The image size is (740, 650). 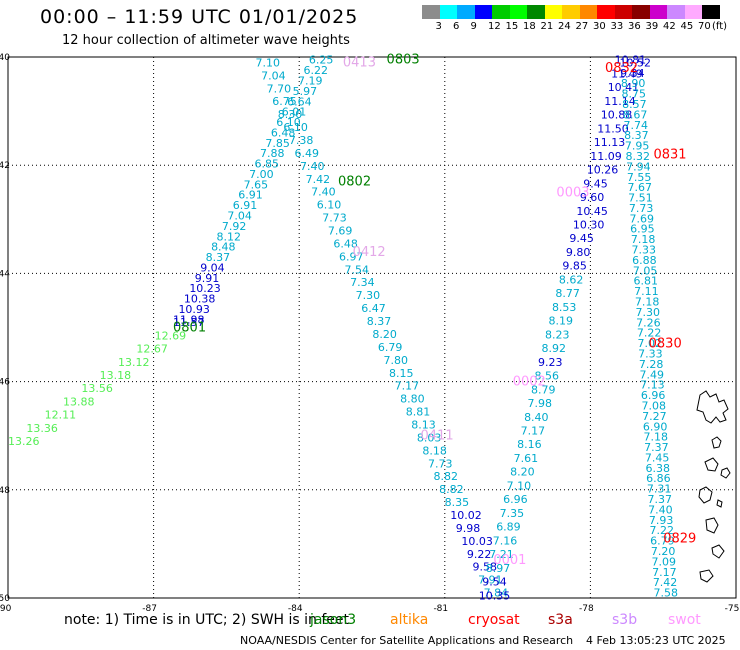 What do you see at coordinates (434, 450) in the screenshot?
I see `wave-height-value: 8.18` at bounding box center [434, 450].